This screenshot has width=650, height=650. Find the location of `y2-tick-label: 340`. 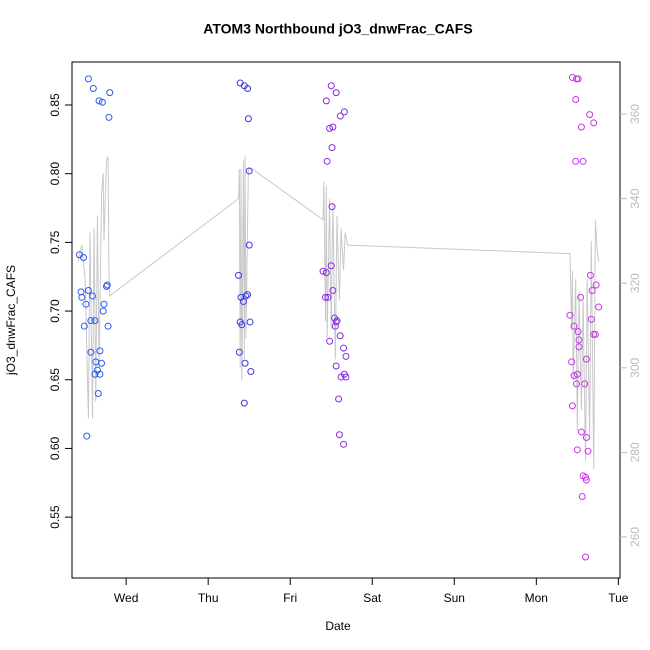

y2-tick-label: 340 is located at coordinates (635, 198).